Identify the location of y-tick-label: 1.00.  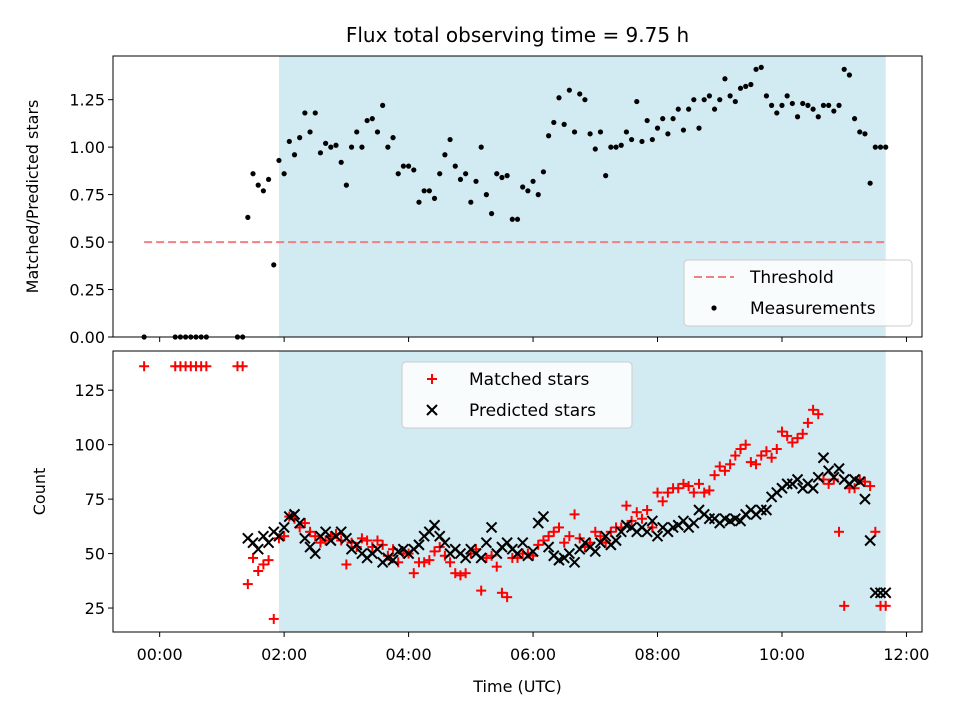
(87, 147).